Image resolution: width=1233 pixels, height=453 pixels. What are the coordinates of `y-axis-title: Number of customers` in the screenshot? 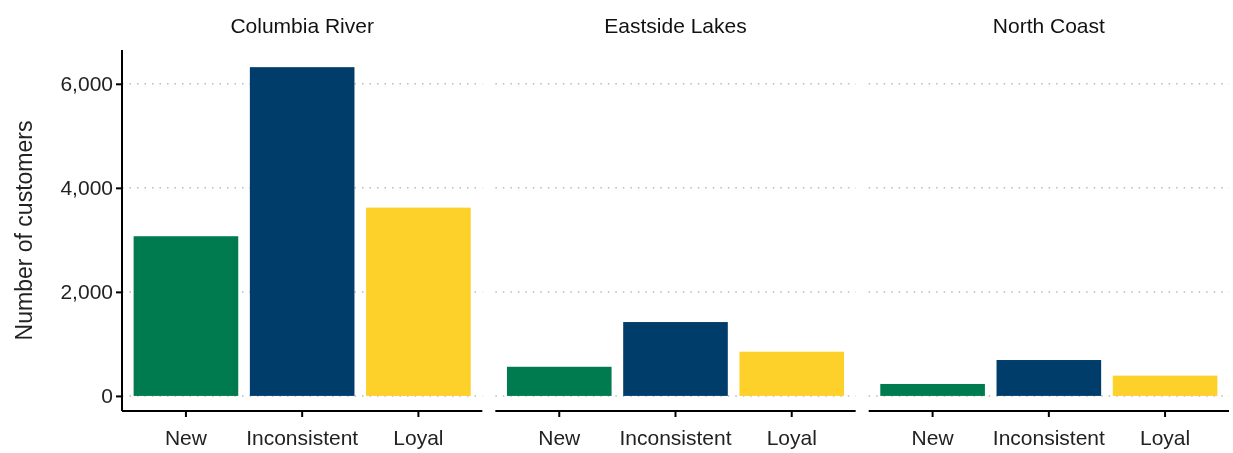 It's located at (24, 230).